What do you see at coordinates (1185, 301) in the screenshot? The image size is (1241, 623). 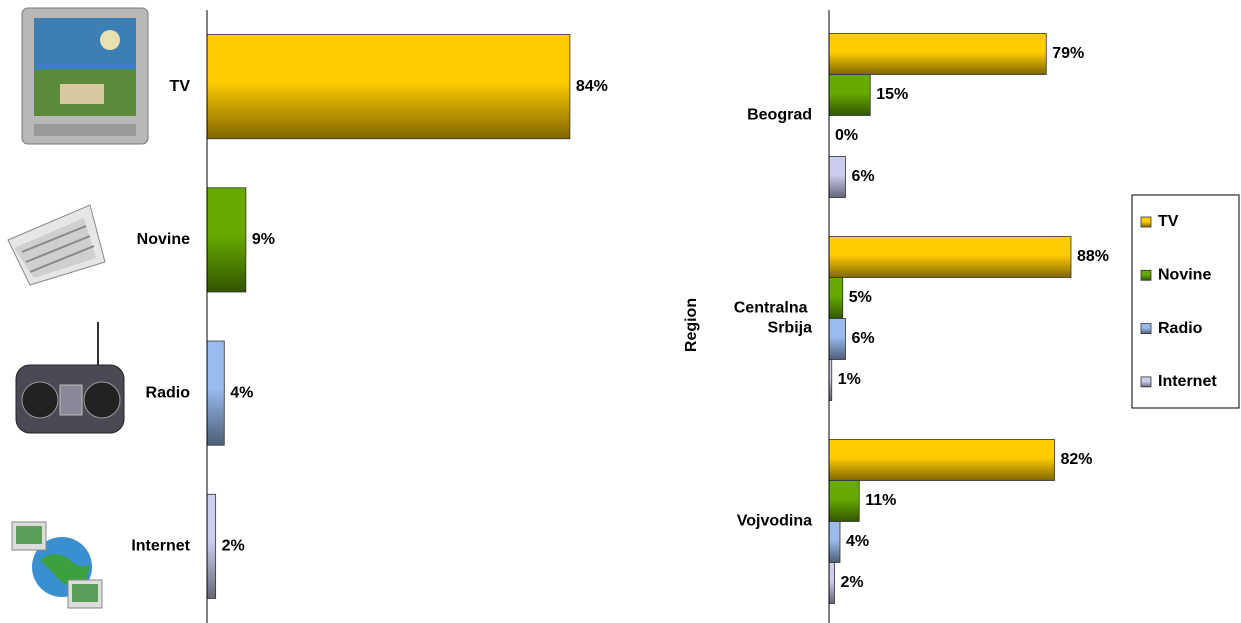 I see `legend-box` at bounding box center [1185, 301].